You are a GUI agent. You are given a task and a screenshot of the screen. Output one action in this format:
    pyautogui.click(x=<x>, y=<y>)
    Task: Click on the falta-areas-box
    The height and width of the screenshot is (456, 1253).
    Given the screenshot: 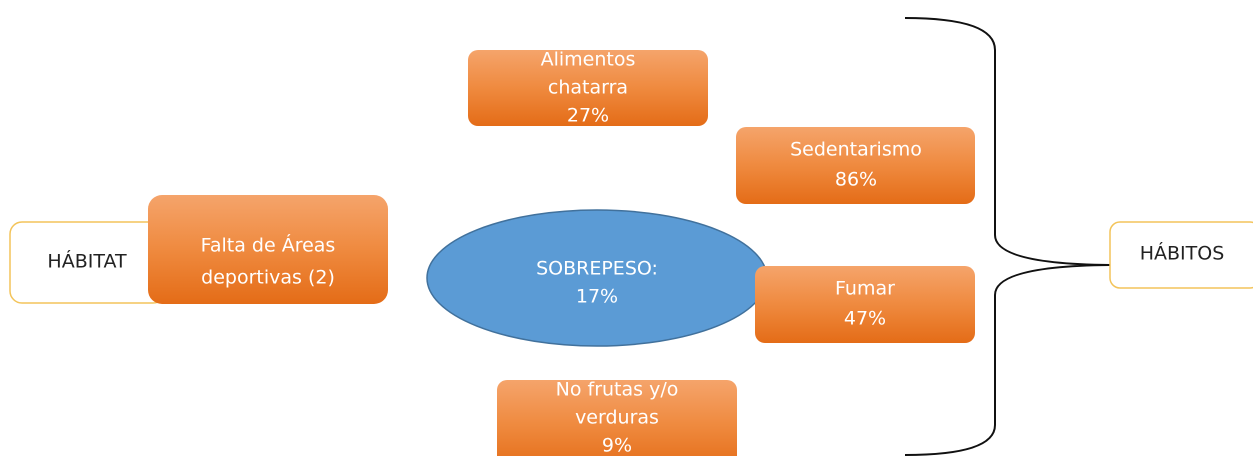 What is the action you would take?
    pyautogui.click(x=268, y=249)
    